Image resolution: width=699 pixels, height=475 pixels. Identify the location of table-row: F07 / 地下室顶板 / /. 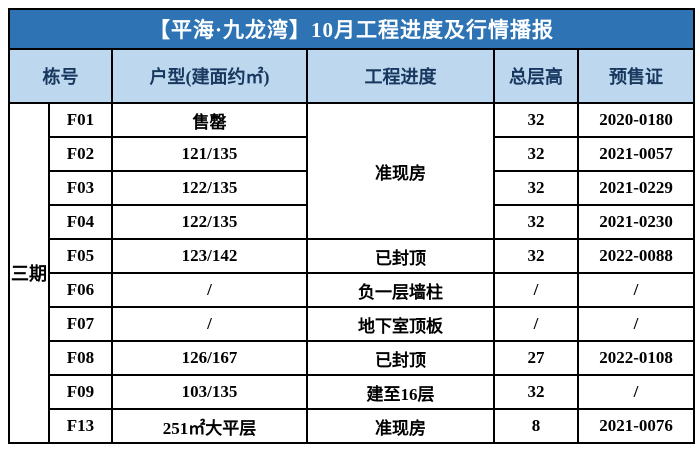
(352, 324).